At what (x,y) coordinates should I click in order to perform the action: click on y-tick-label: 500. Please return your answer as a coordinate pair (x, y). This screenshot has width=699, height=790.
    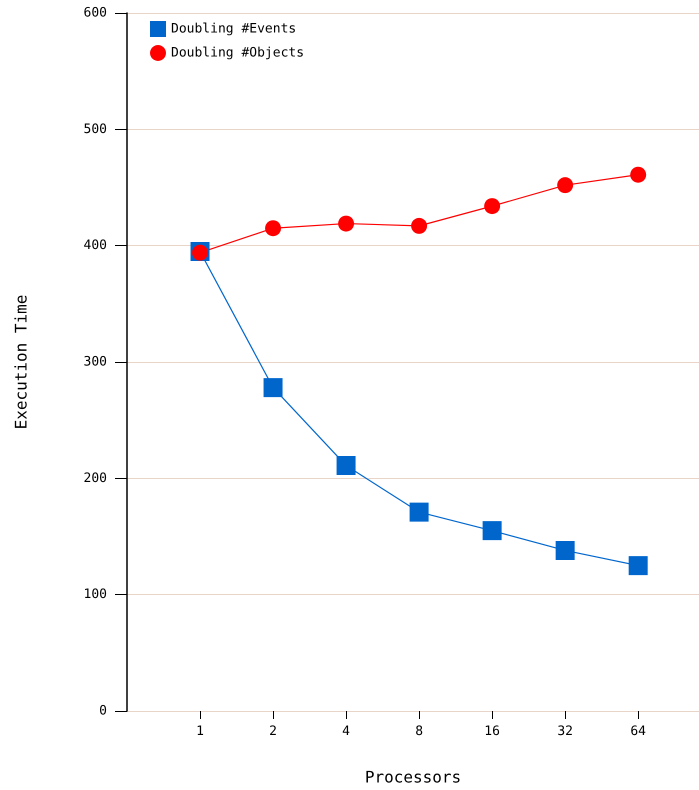
    Looking at the image, I should click on (95, 129).